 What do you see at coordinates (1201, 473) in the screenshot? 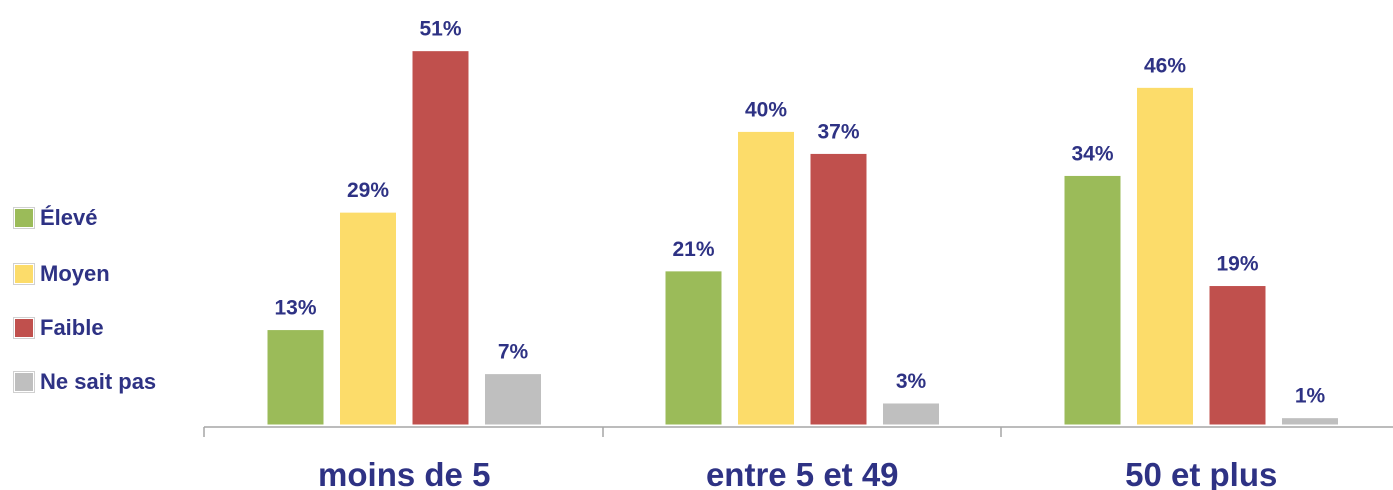
I see `category-label-2: 50 et plus` at bounding box center [1201, 473].